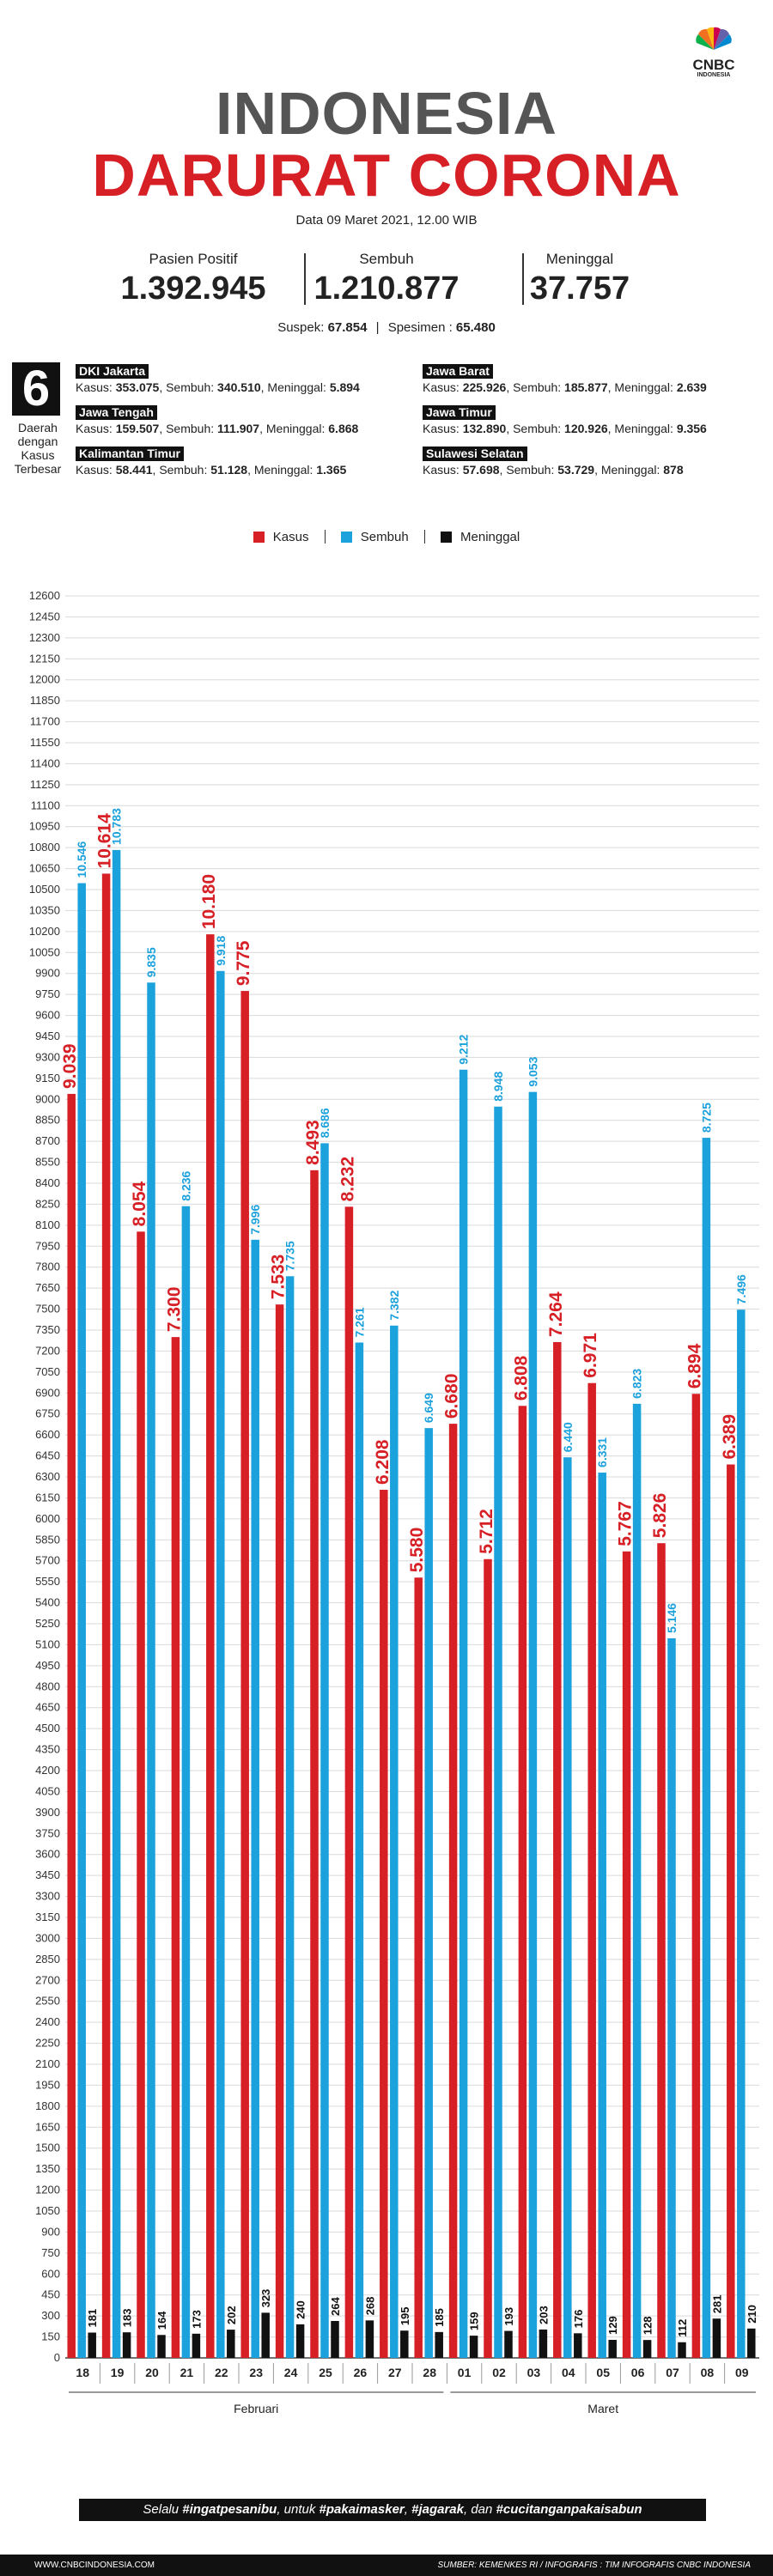 The height and width of the screenshot is (2576, 773). Describe the element at coordinates (612, 2325) in the screenshot. I see `data-label-meninggal: 129` at that location.